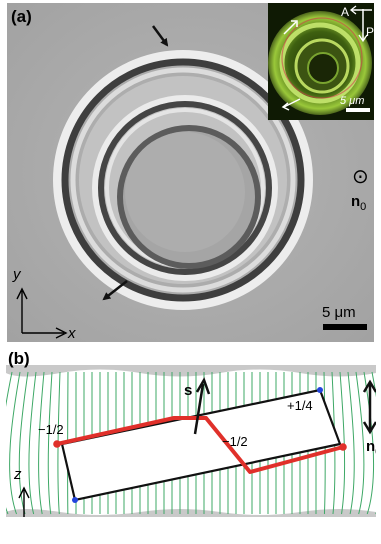 The width and height of the screenshot is (381, 544). I want to click on charge-center: −1/2, so click(235, 441).